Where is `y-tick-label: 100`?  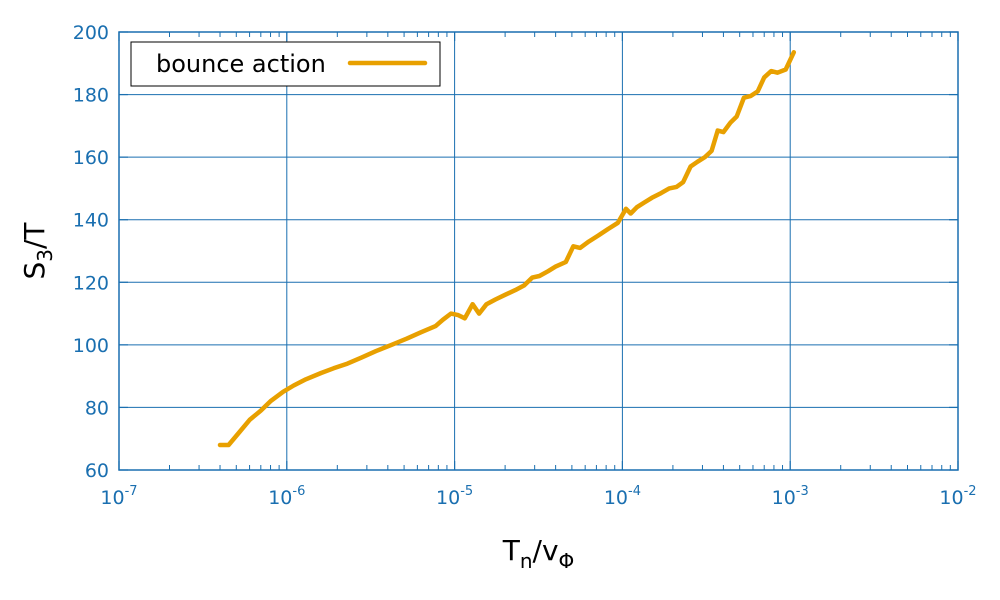 y-tick-label: 100 is located at coordinates (91, 346).